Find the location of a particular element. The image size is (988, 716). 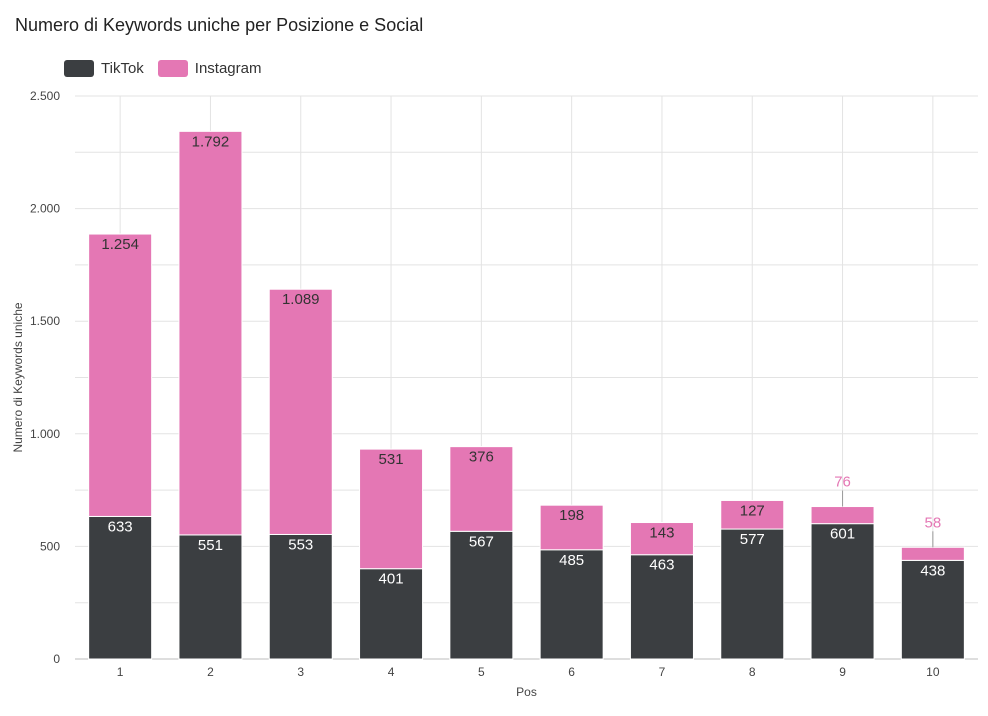

x-axis-ticks: 1 2 3 4 5 6 7 8 9 10 is located at coordinates (528, 672).